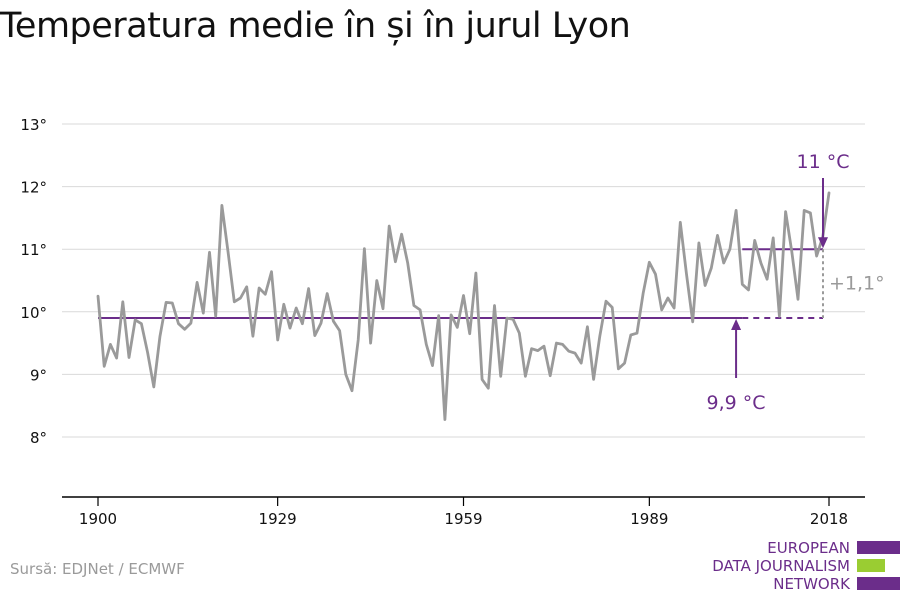 This screenshot has height=600, width=900. I want to click on recent-average-label: 11 °C, so click(823, 162).